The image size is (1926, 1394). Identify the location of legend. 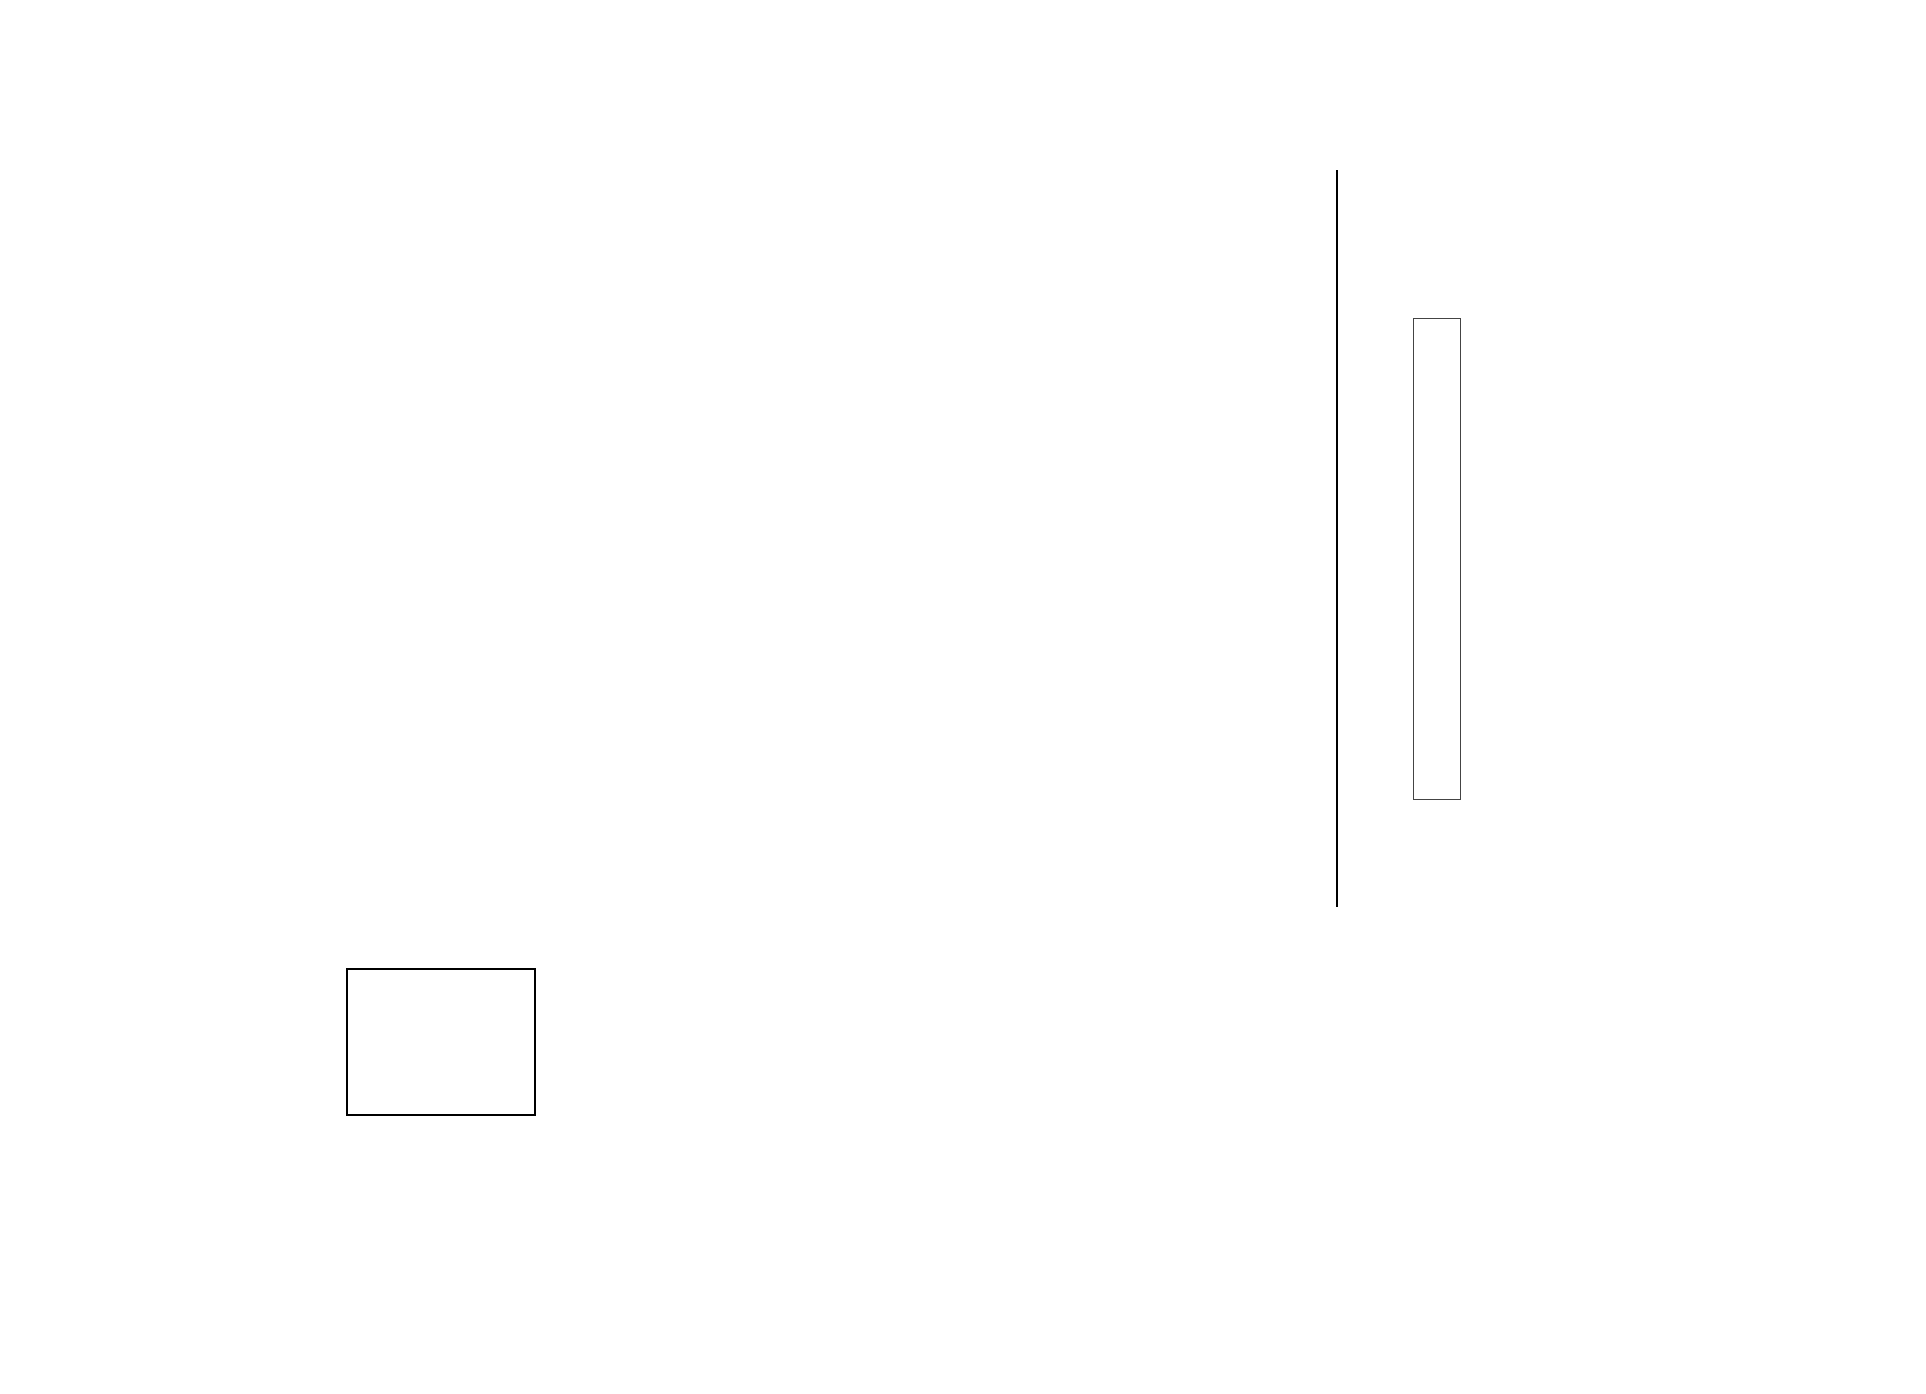
(1022, 1030).